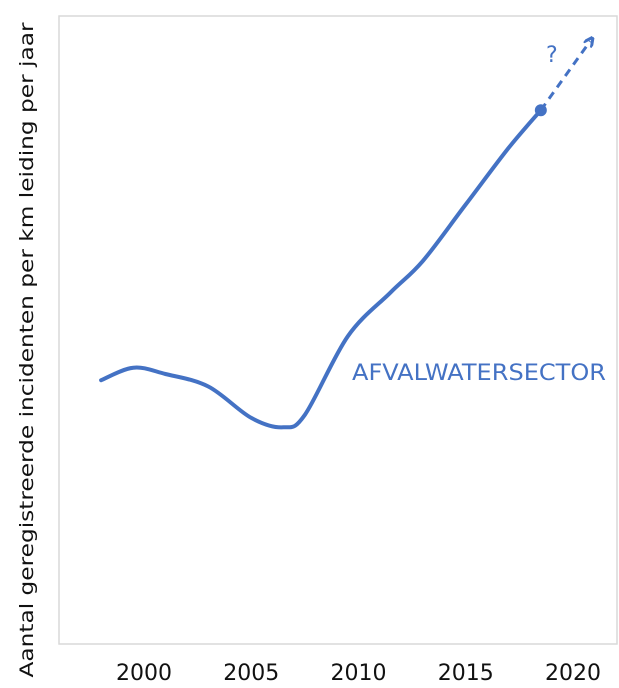 The height and width of the screenshot is (688, 619). Describe the element at coordinates (251, 673) in the screenshot. I see `x-tick-label-2005: 2005` at that location.